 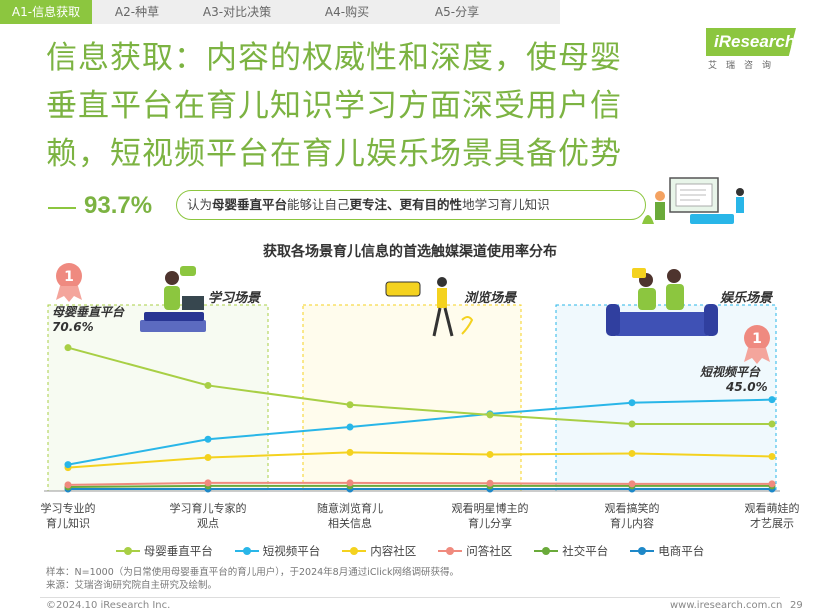 What do you see at coordinates (62, 208) in the screenshot?
I see `stat-dash` at bounding box center [62, 208].